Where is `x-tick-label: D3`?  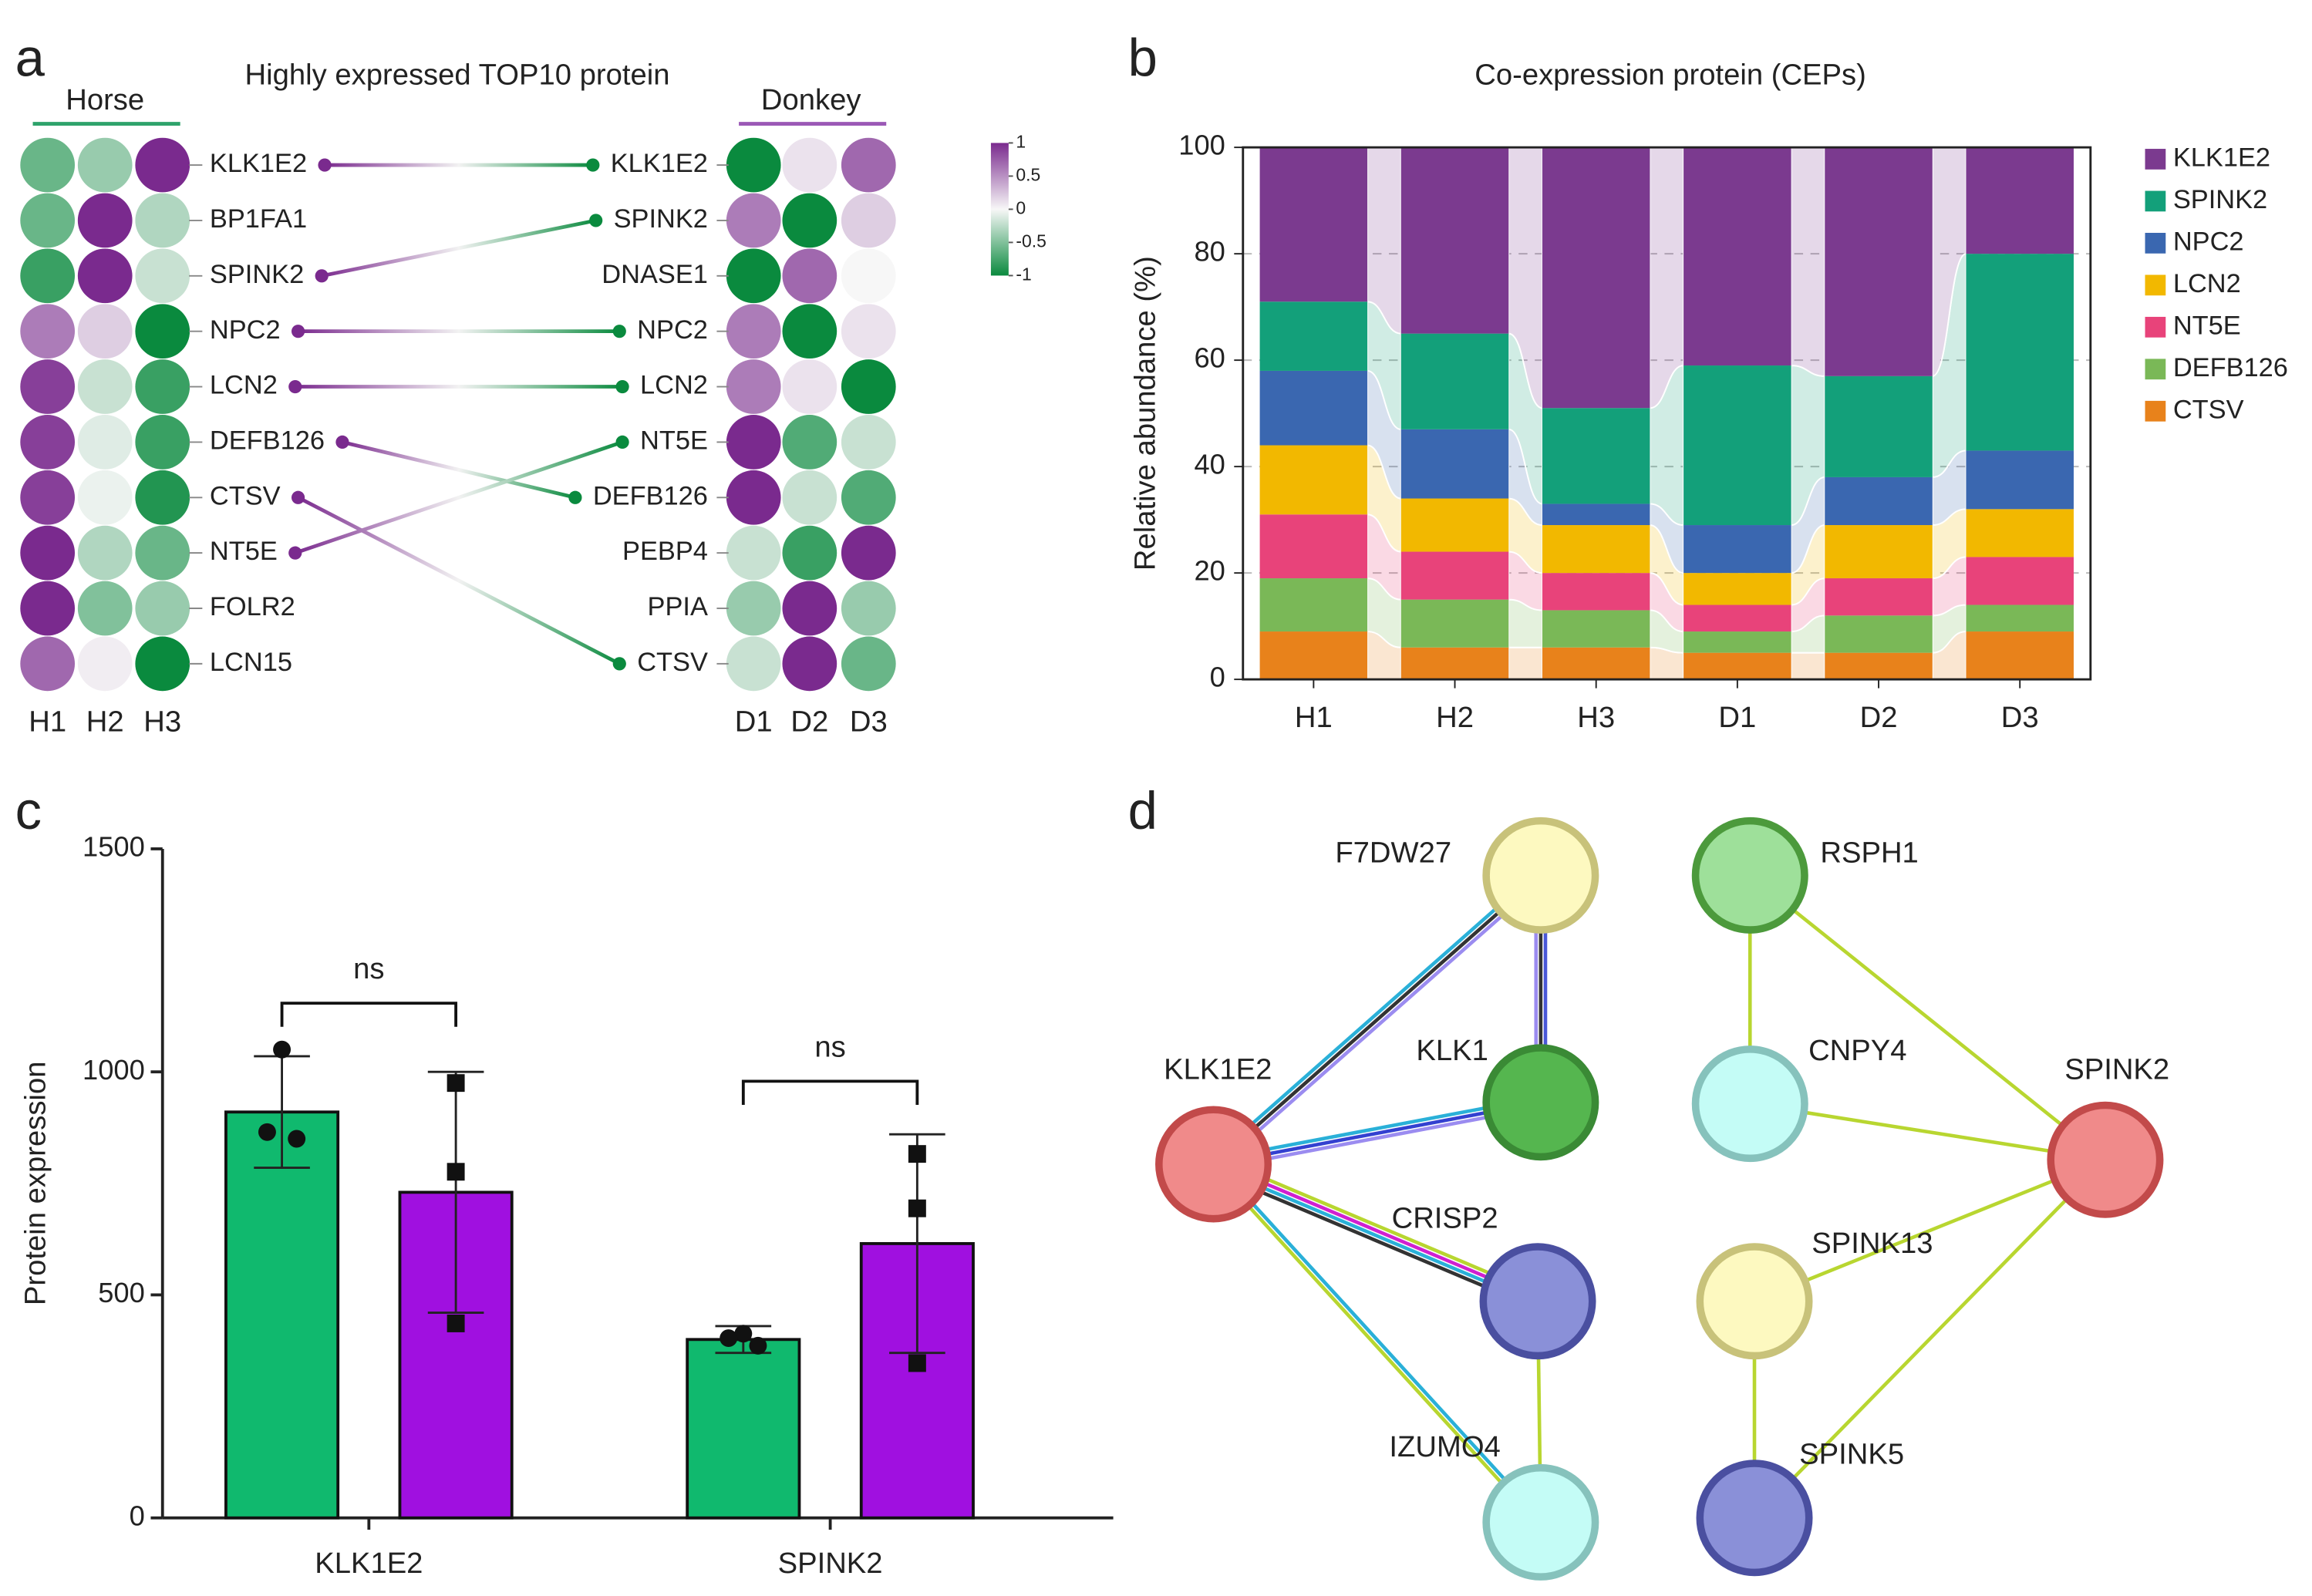
x-tick-label: D3 is located at coordinates (2020, 717).